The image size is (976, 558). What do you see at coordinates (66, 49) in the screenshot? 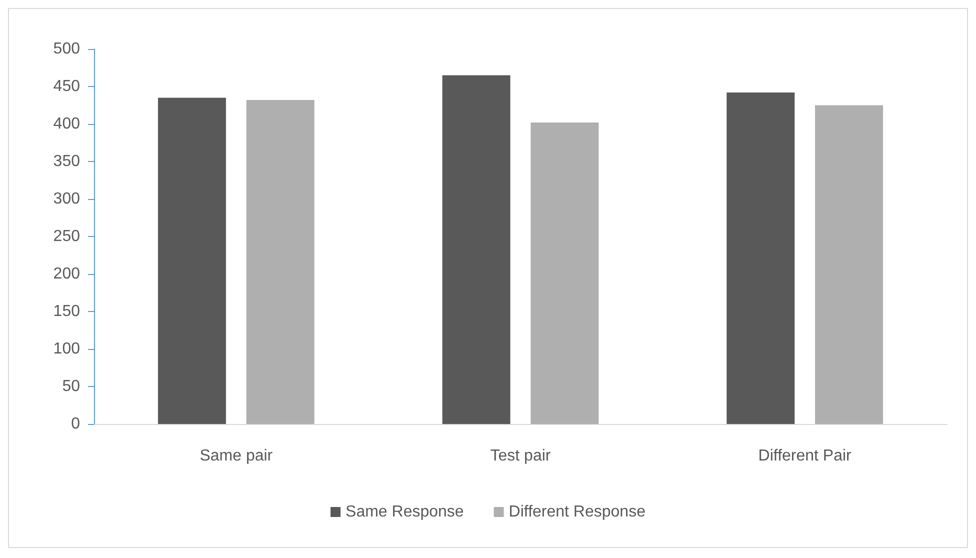
I see `y-tick-label: 500` at bounding box center [66, 49].